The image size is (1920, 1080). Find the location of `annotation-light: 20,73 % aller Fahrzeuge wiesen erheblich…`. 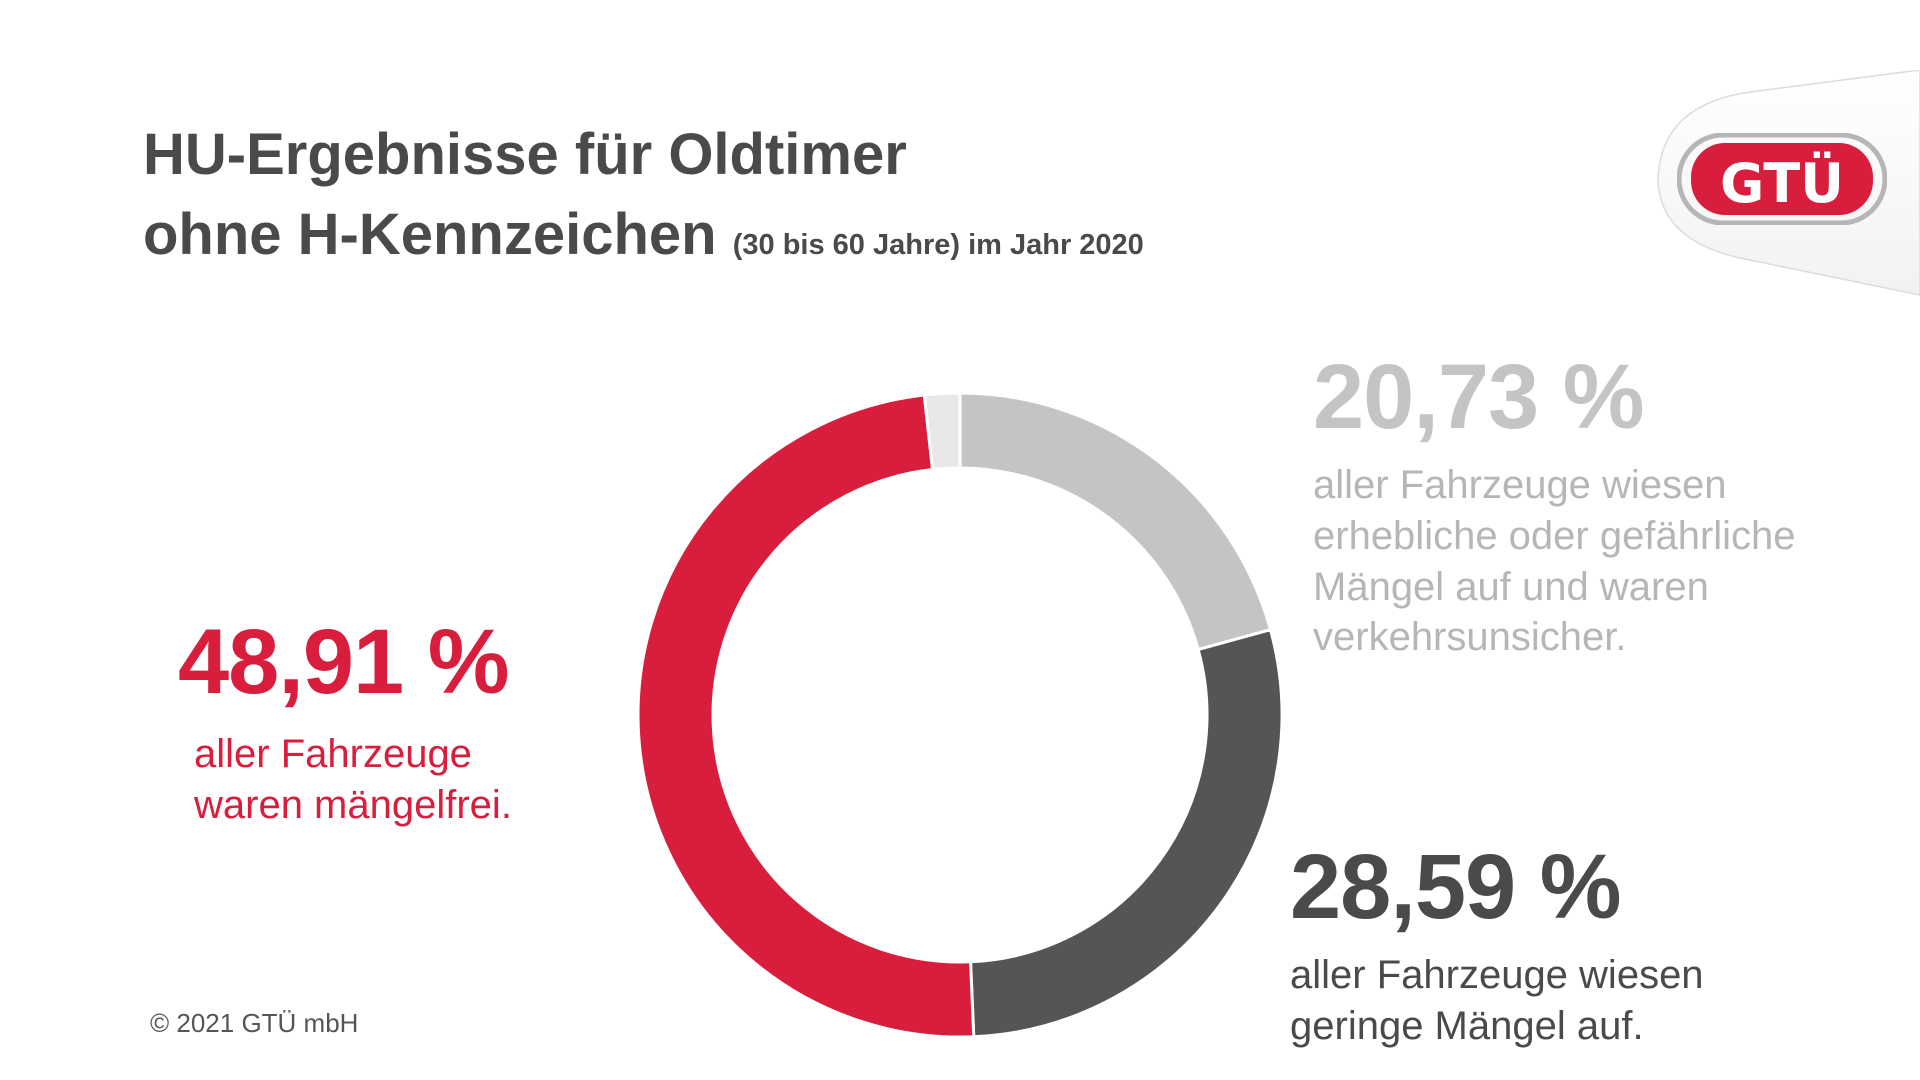

annotation-light: 20,73 % aller Fahrzeuge wiesen erheblich… is located at coordinates (1554, 504).